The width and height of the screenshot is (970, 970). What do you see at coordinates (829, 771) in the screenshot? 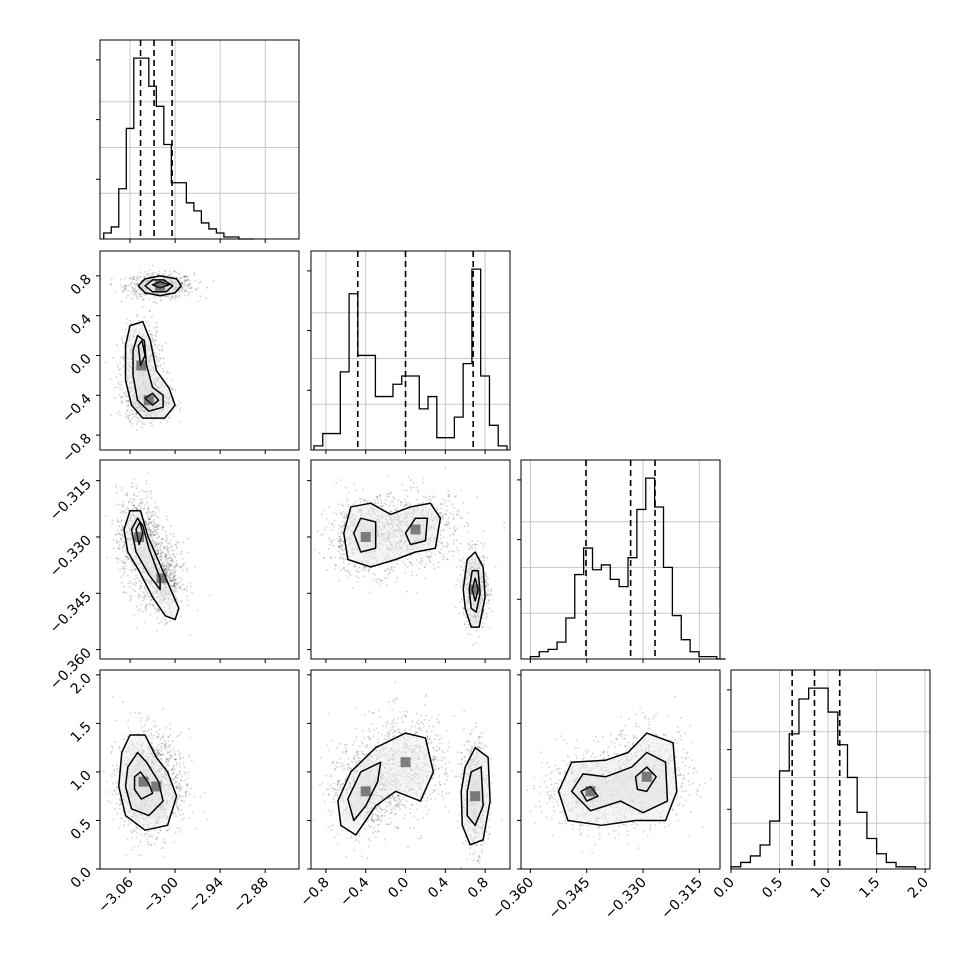
I see `histogram-panel` at bounding box center [829, 771].